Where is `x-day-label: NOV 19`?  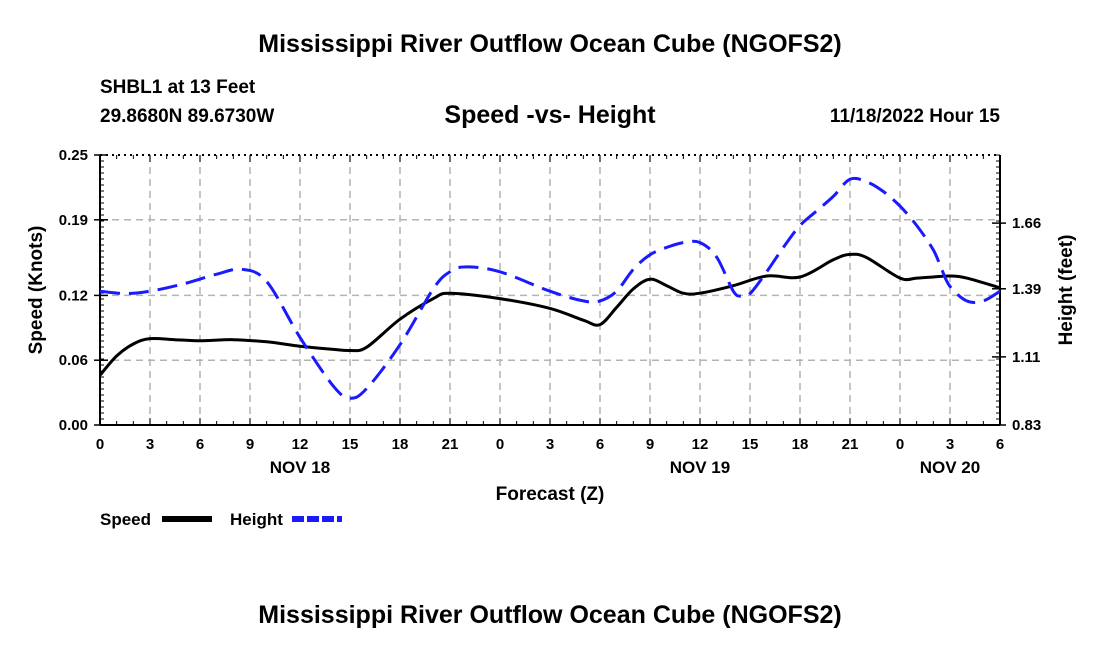 x-day-label: NOV 19 is located at coordinates (700, 467).